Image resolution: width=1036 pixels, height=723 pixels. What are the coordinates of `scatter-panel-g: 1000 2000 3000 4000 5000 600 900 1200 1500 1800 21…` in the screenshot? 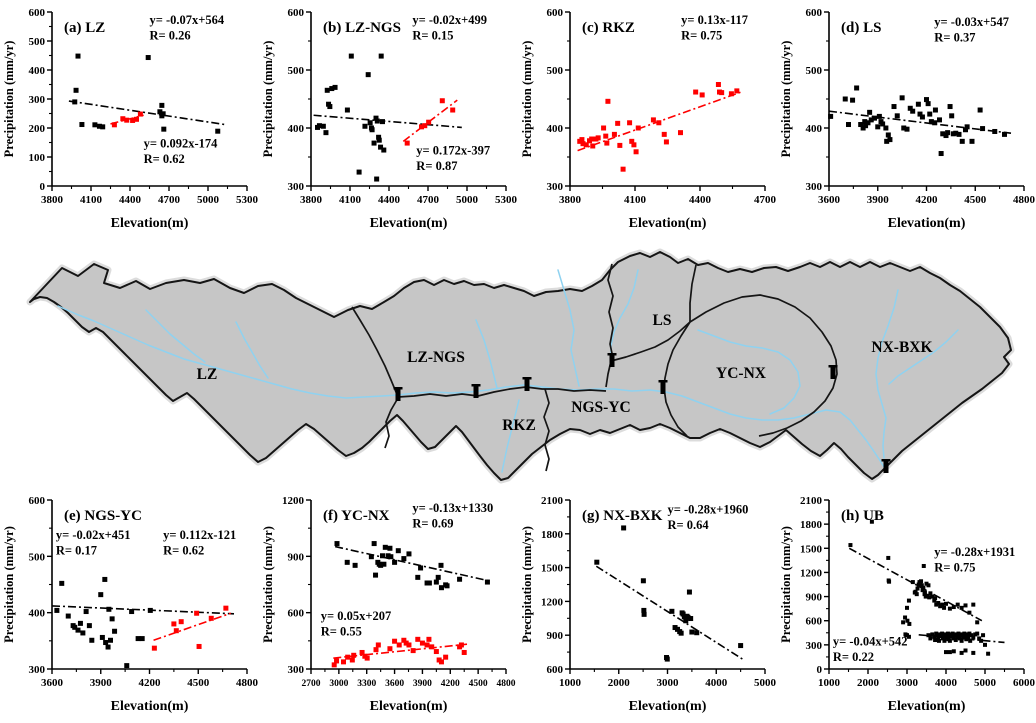 It's located at (648, 604).